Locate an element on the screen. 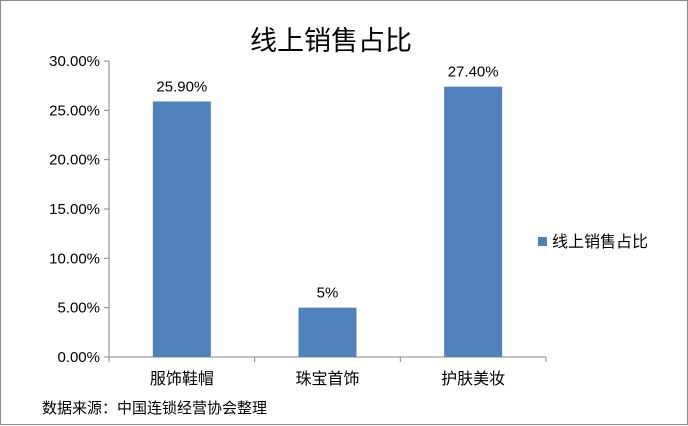 This screenshot has width=688, height=426. data-label: 5% is located at coordinates (328, 293).